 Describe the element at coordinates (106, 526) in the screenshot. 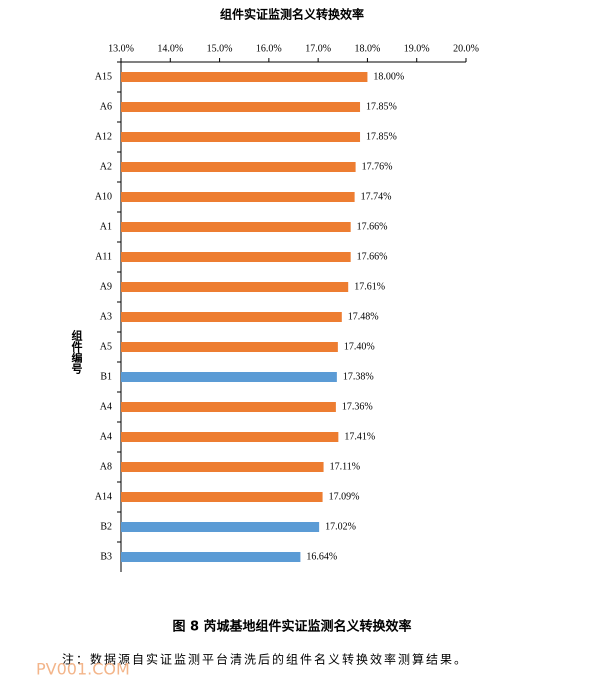

I see `y-tick-label: B2` at that location.